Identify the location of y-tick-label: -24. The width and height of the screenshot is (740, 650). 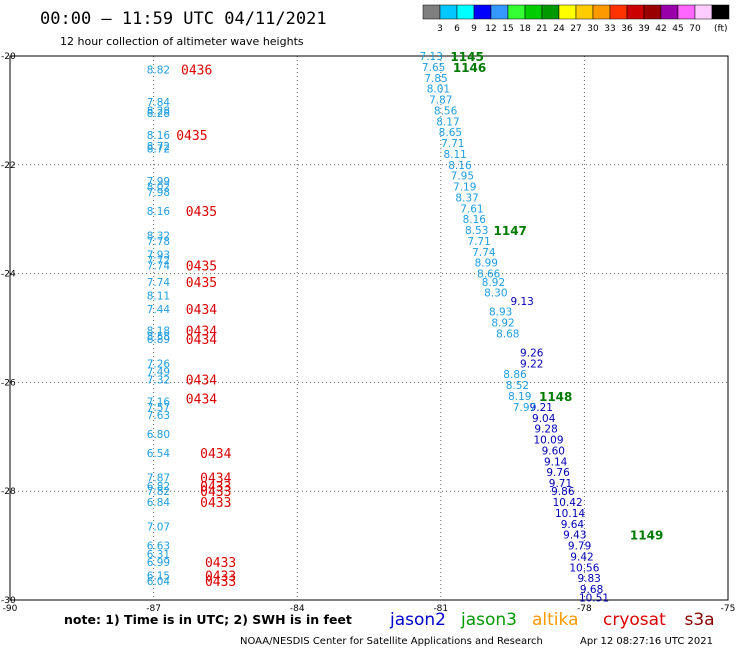
(8, 275).